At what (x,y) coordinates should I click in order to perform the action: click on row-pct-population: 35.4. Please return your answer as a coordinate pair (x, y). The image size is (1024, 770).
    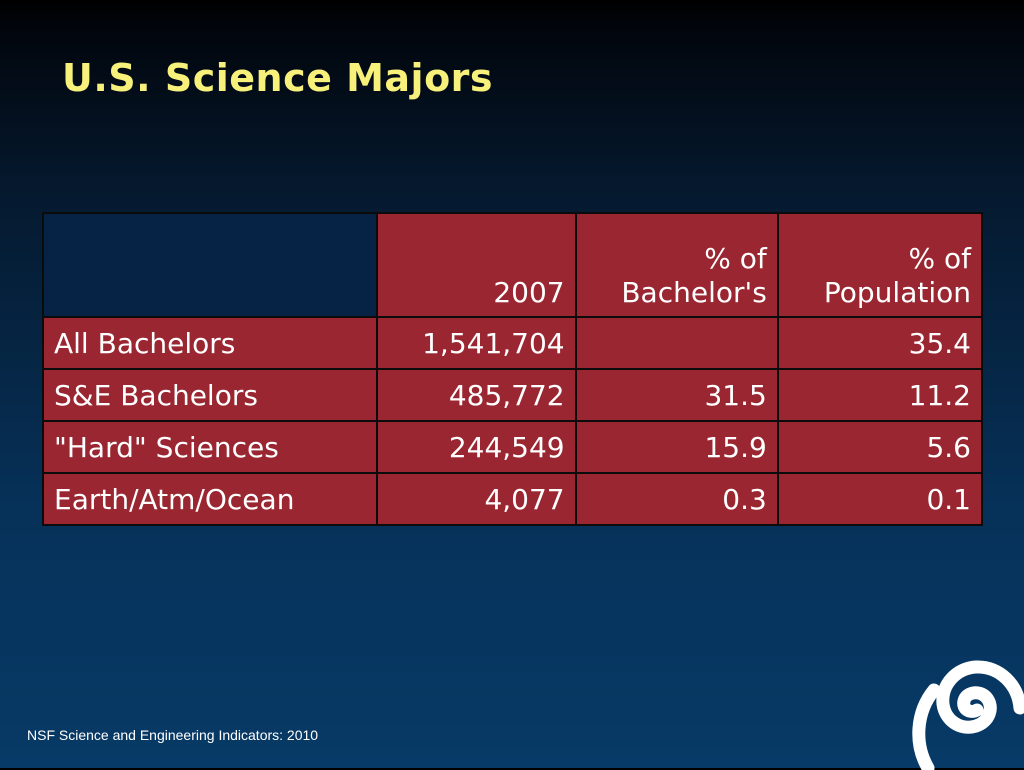
    Looking at the image, I should click on (880, 343).